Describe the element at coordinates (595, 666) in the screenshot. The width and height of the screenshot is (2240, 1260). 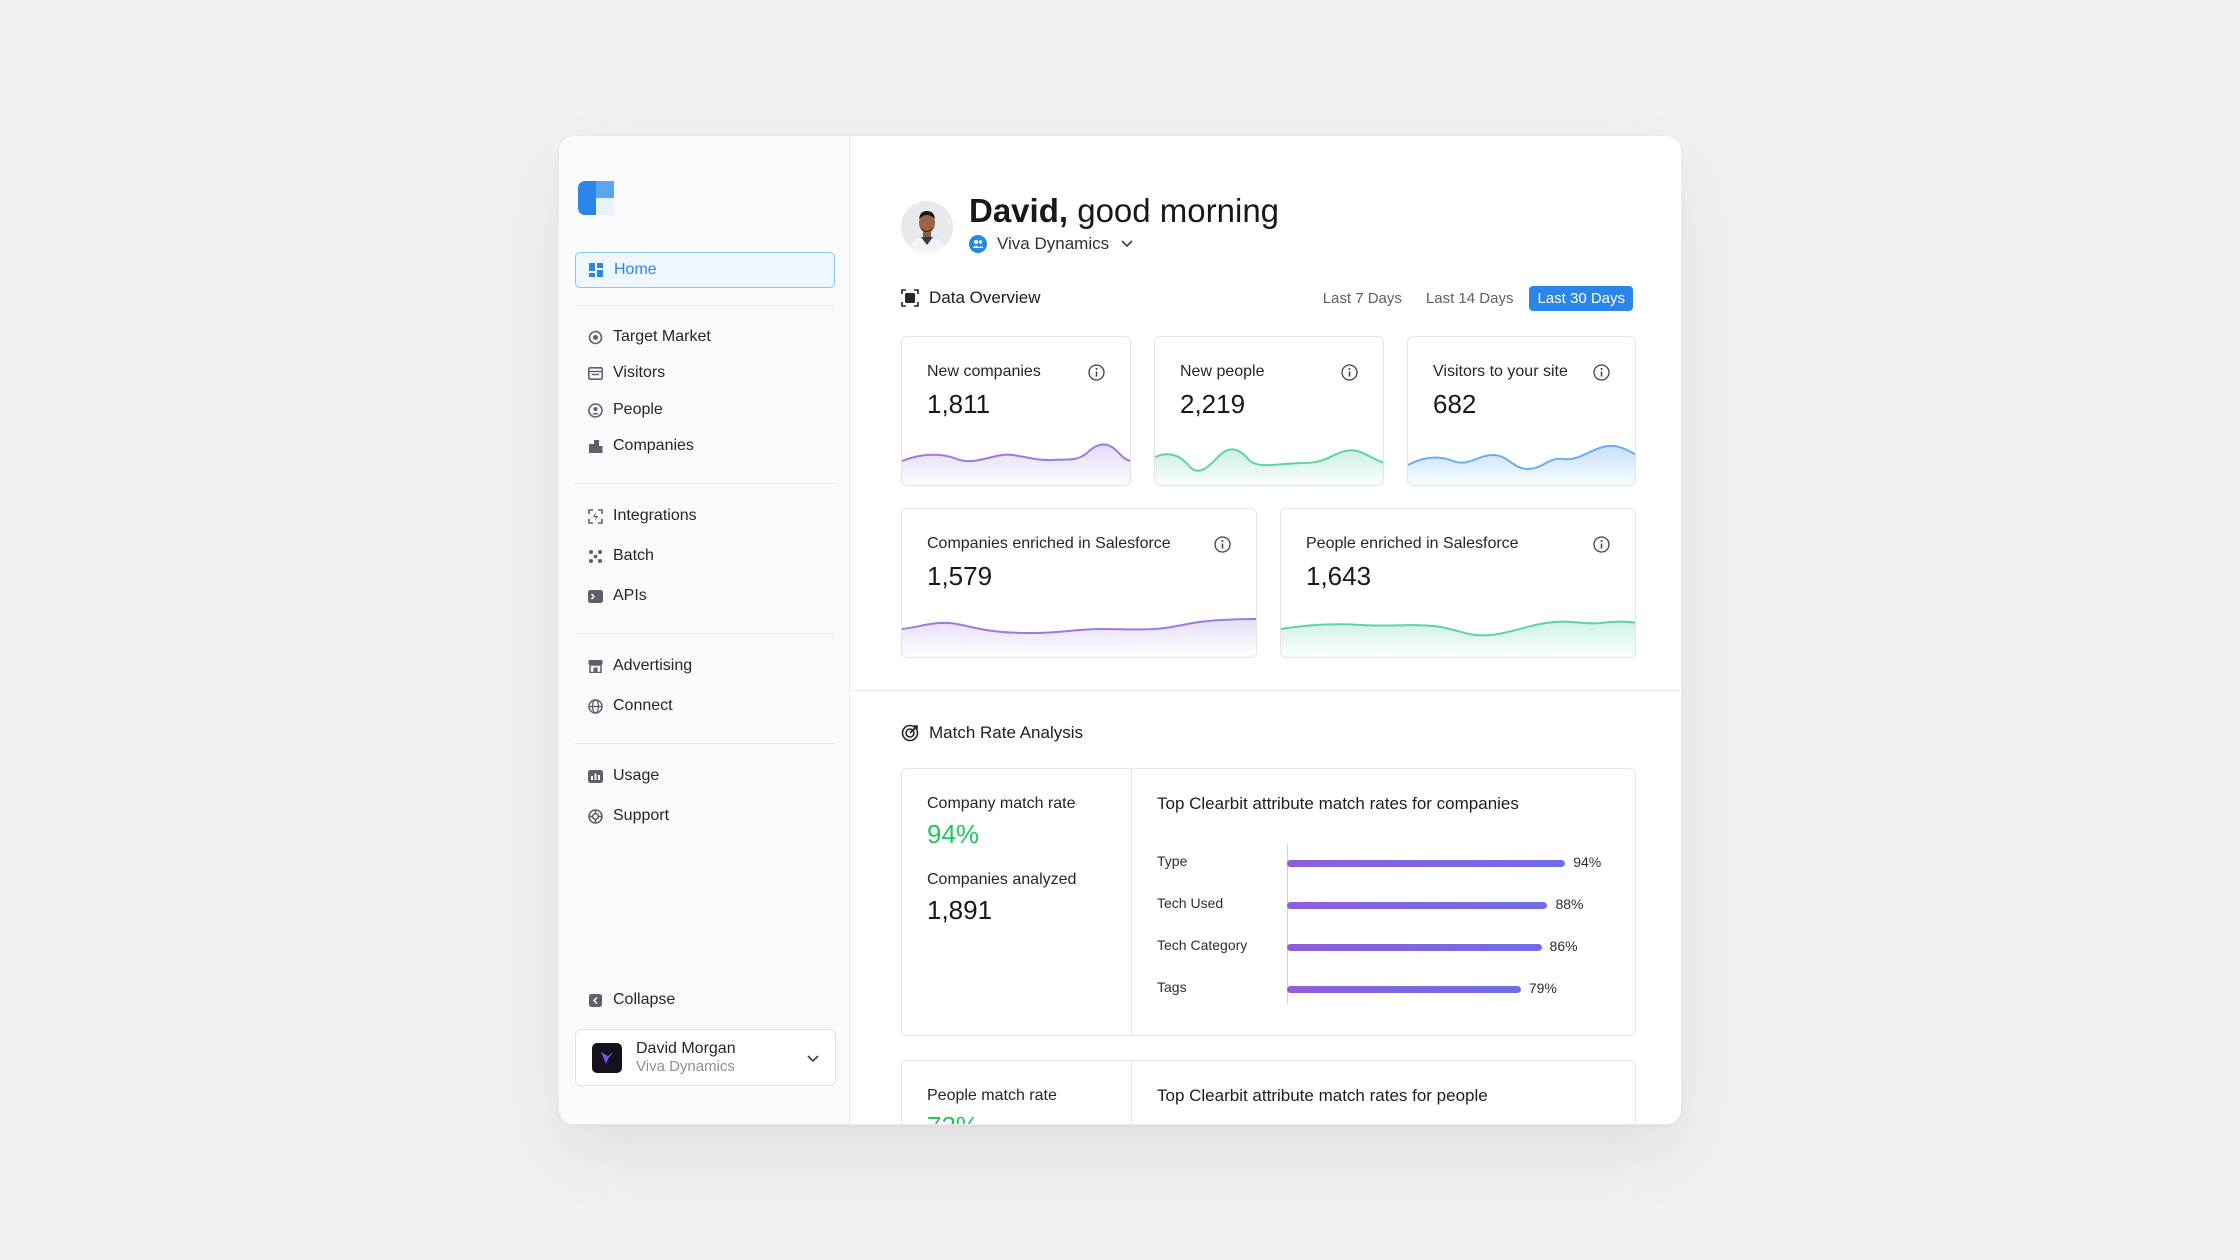
I see `storefront-icon` at that location.